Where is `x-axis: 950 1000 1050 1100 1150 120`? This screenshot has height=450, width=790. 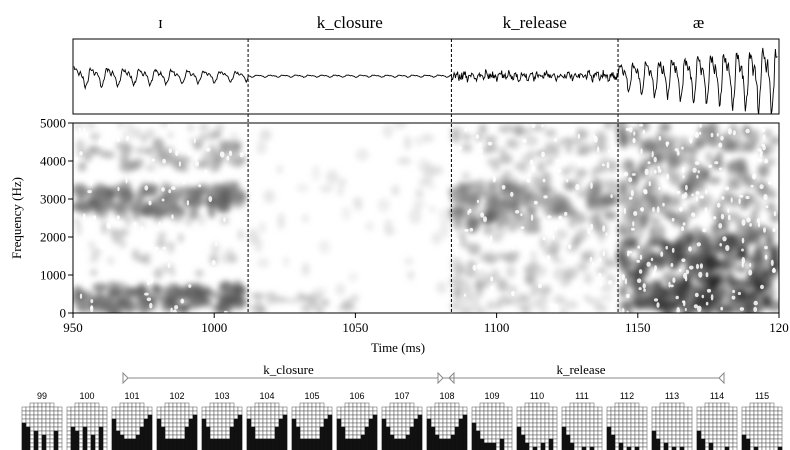
x-axis: 950 1000 1050 1100 1150 120 is located at coordinates (426, 324).